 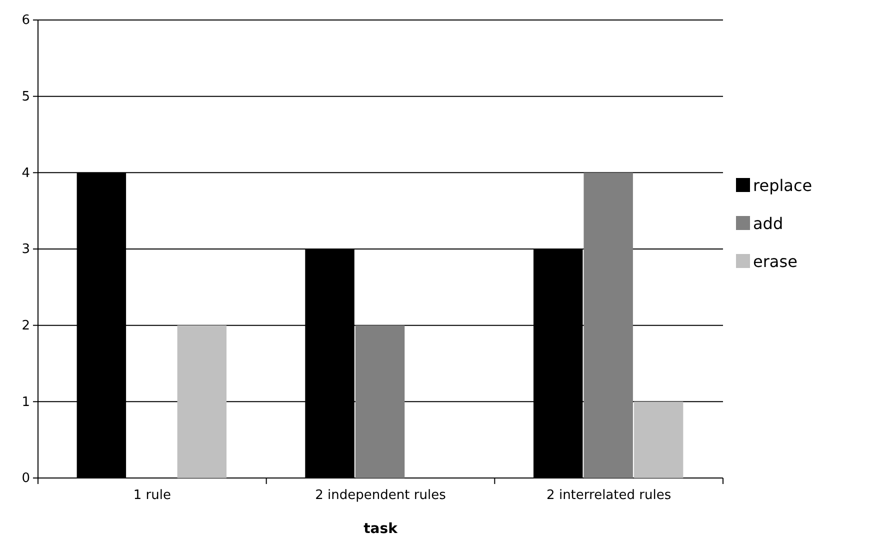 What do you see at coordinates (152, 496) in the screenshot?
I see `x-tick-label: 1 rule` at bounding box center [152, 496].